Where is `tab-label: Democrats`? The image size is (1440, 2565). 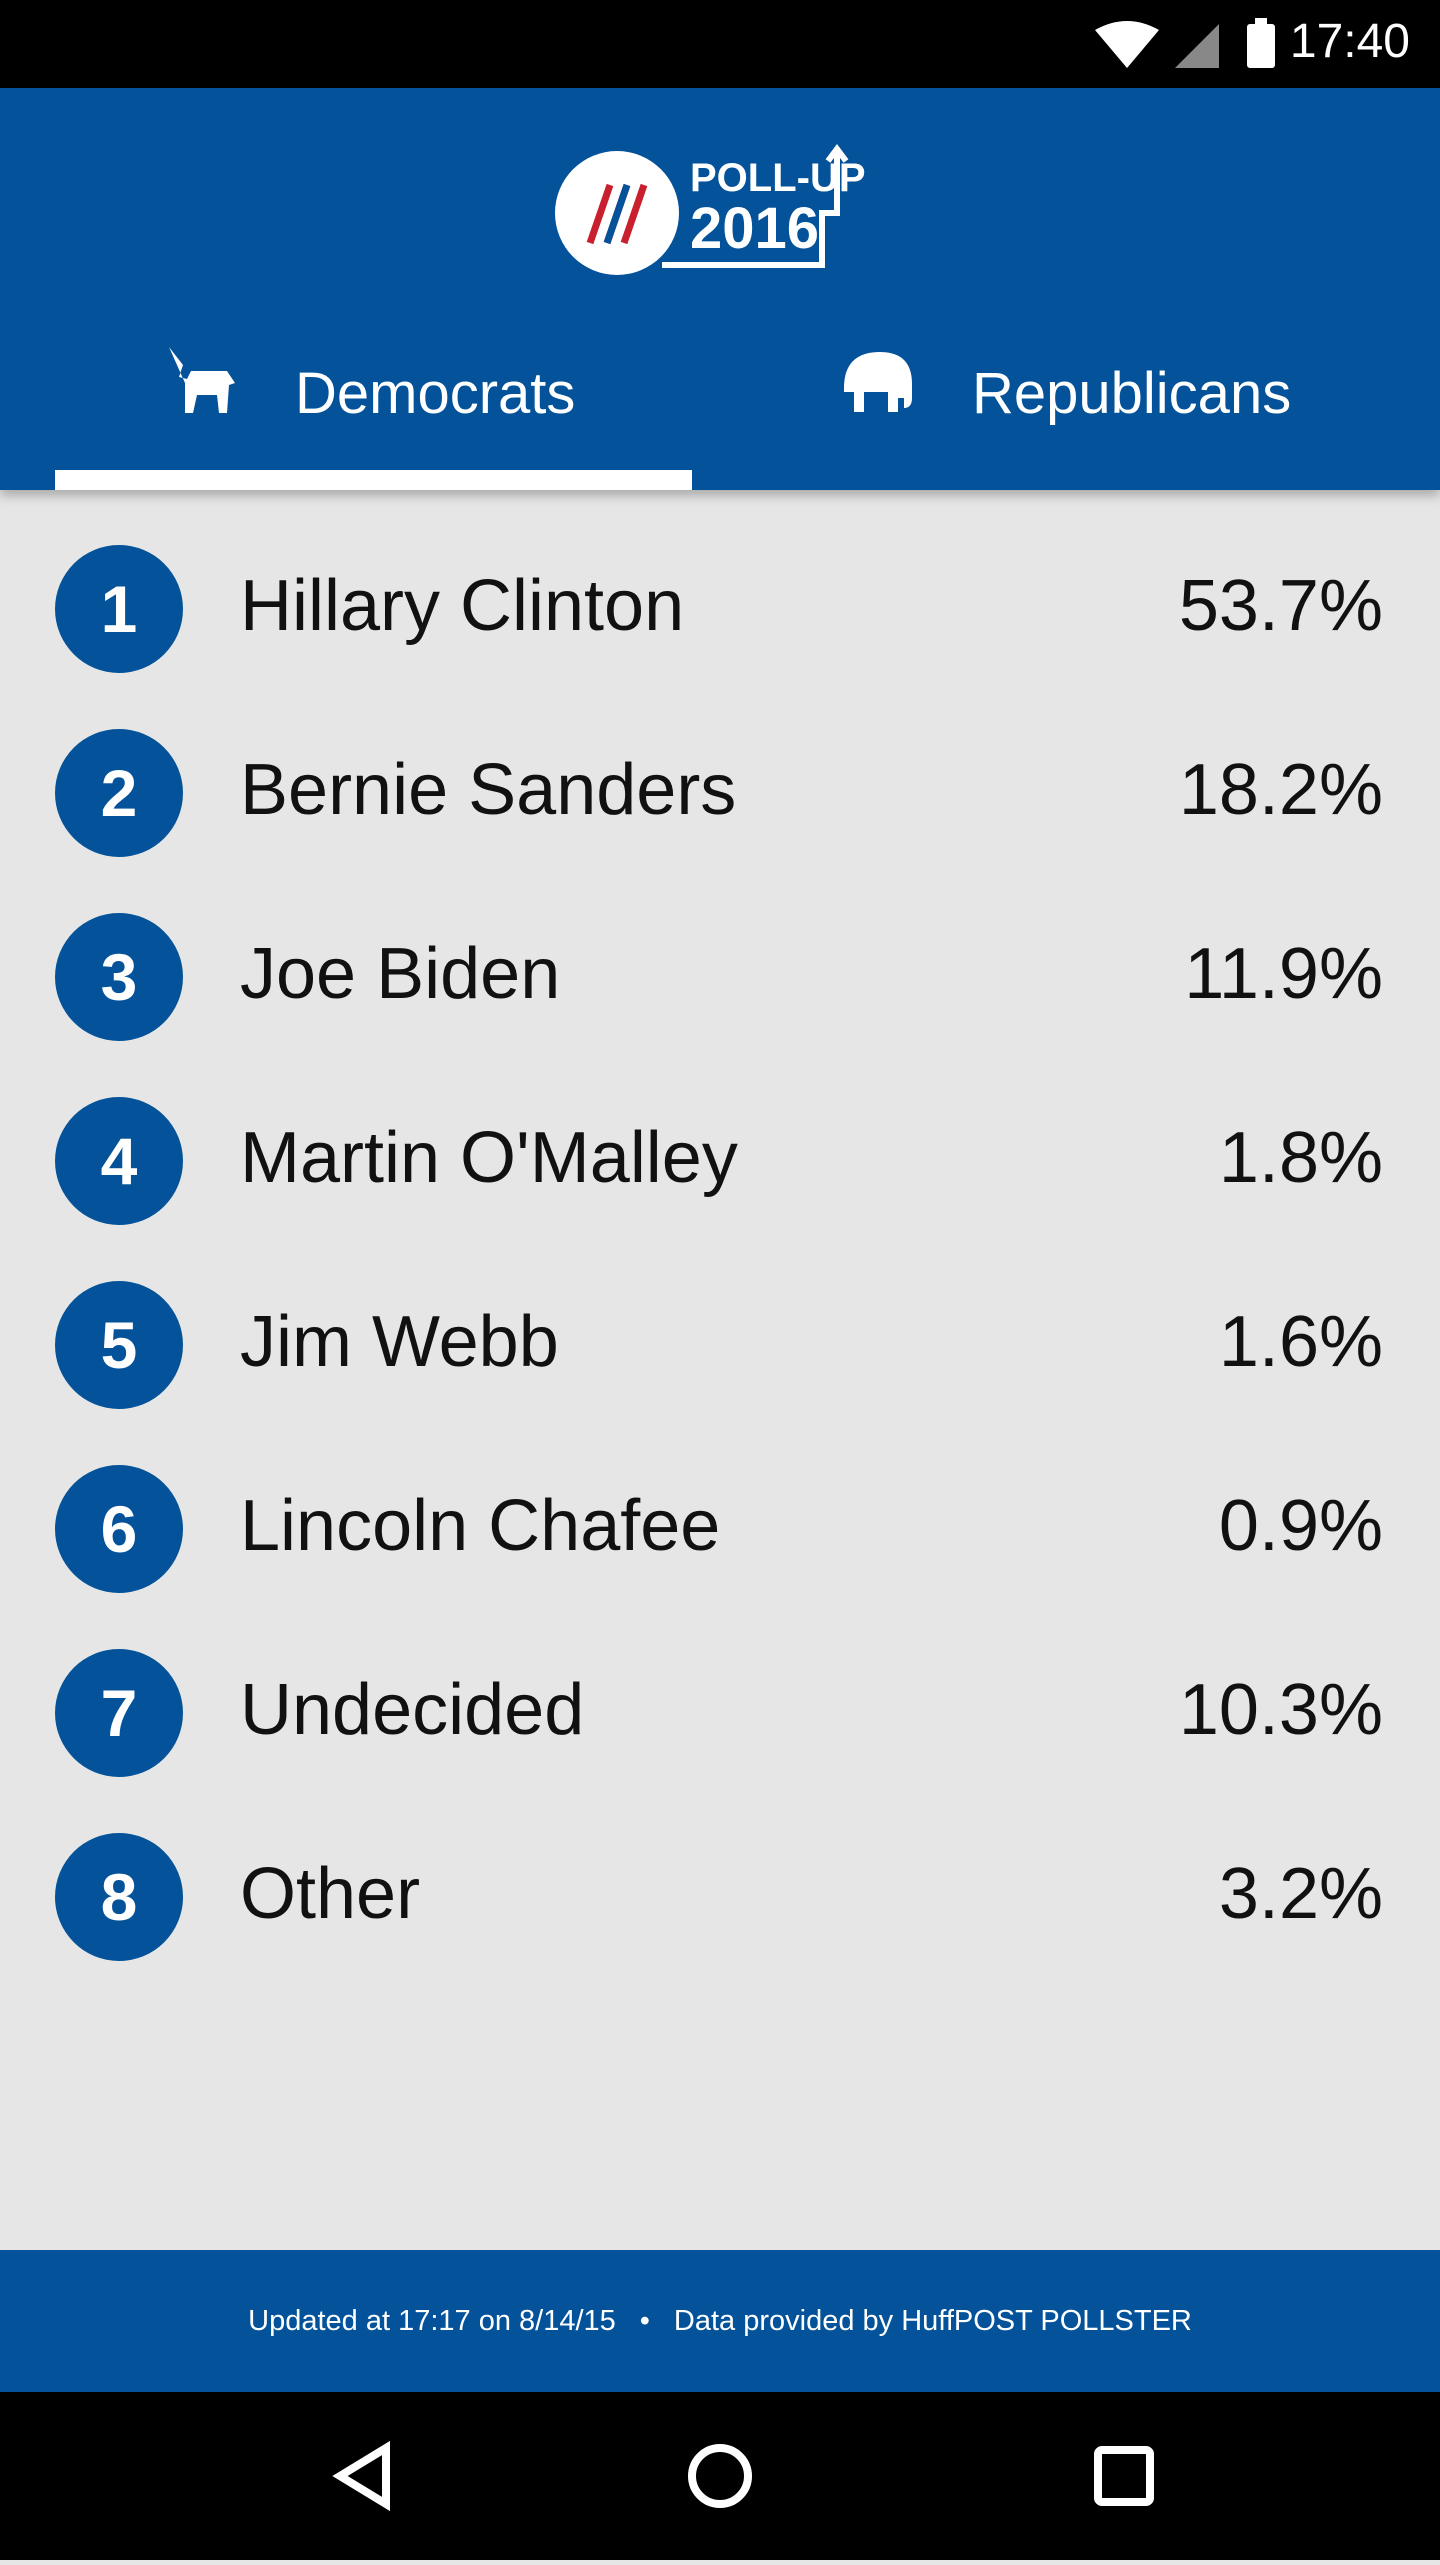 tab-label: Democrats is located at coordinates (435, 393).